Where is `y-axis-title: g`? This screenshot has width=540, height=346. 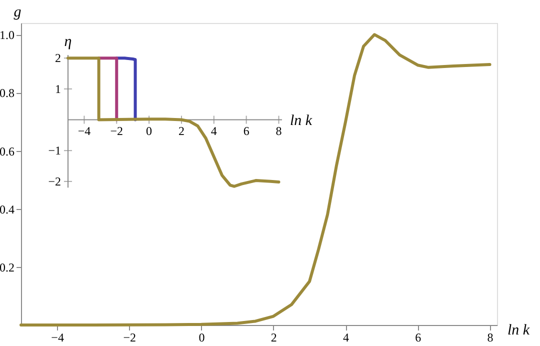 y-axis-title: g is located at coordinates (18, 12).